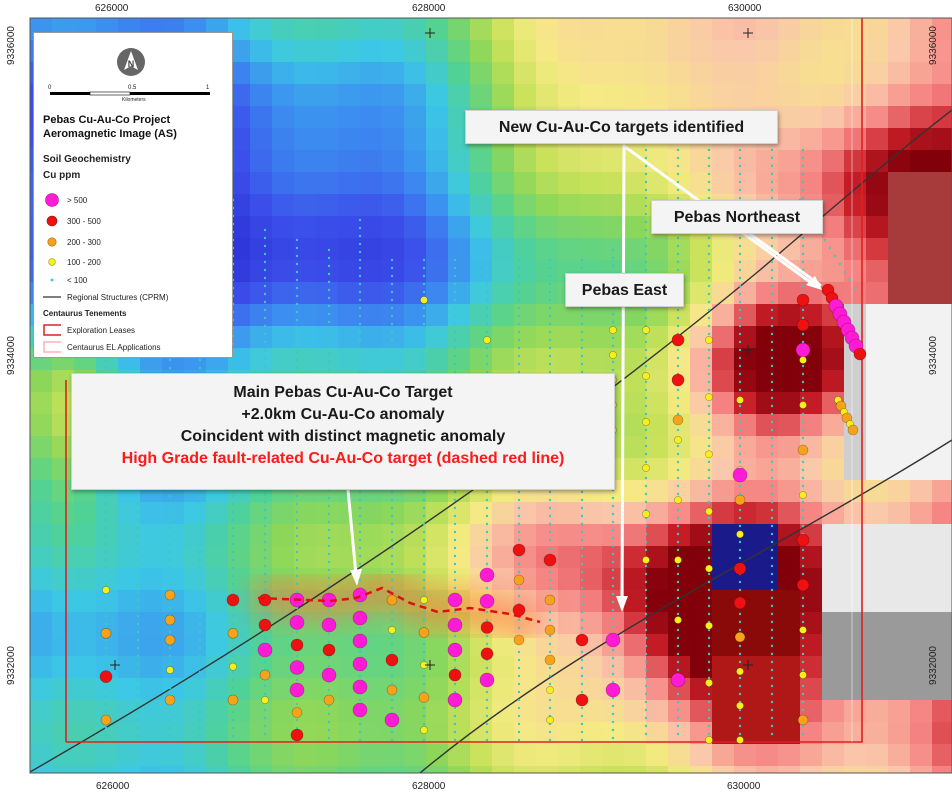  I want to click on label-exploration-leases: Exploration Leases, so click(101, 330).